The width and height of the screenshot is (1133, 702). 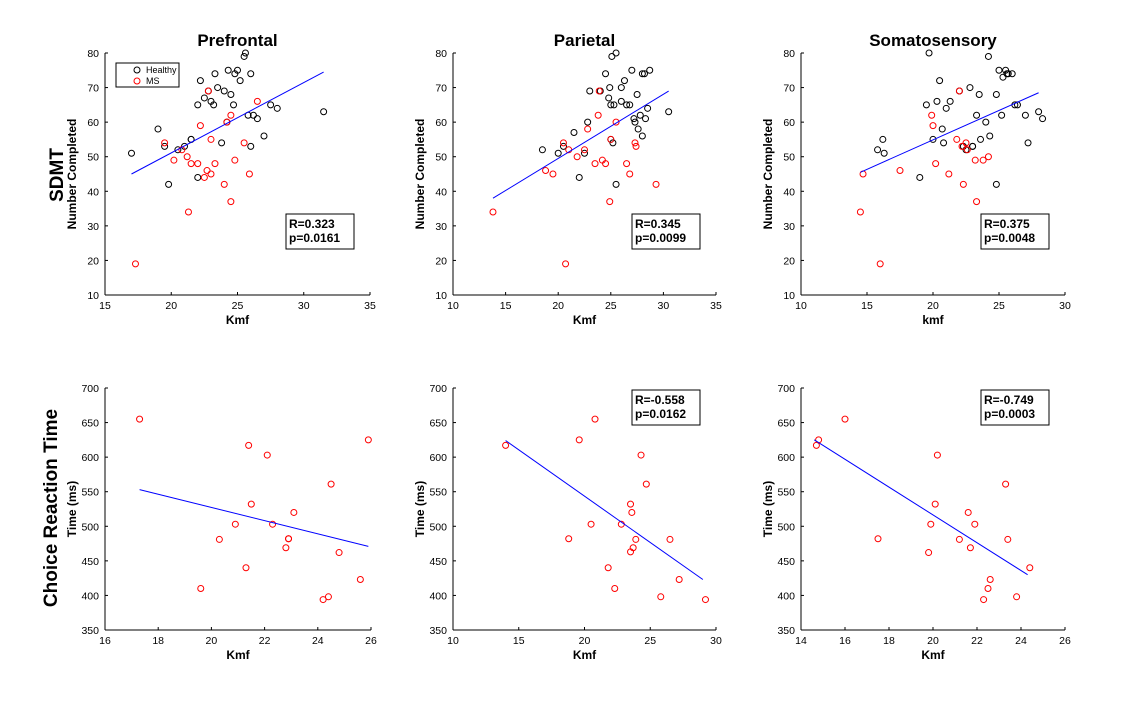 I want to click on y-tick-label: 700, so click(x=786, y=389).